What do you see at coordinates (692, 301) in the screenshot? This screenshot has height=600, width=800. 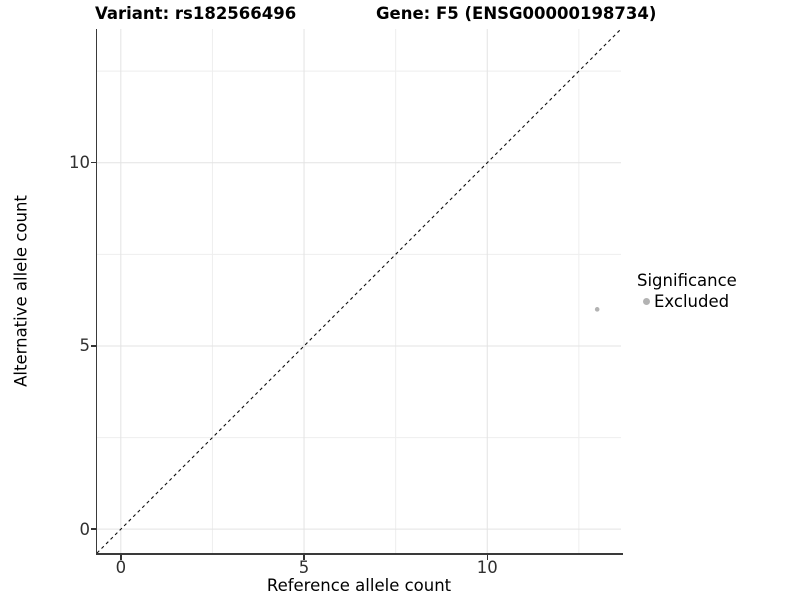 I see `legend-item-label: Excluded` at bounding box center [692, 301].